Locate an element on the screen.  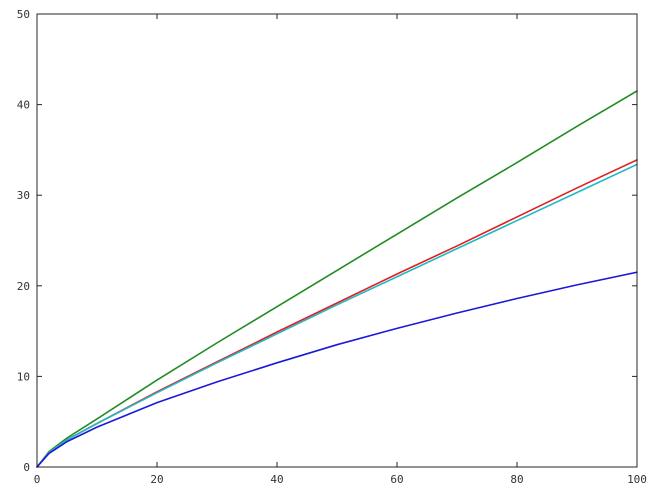
x-tick-label: 40 is located at coordinates (276, 479).